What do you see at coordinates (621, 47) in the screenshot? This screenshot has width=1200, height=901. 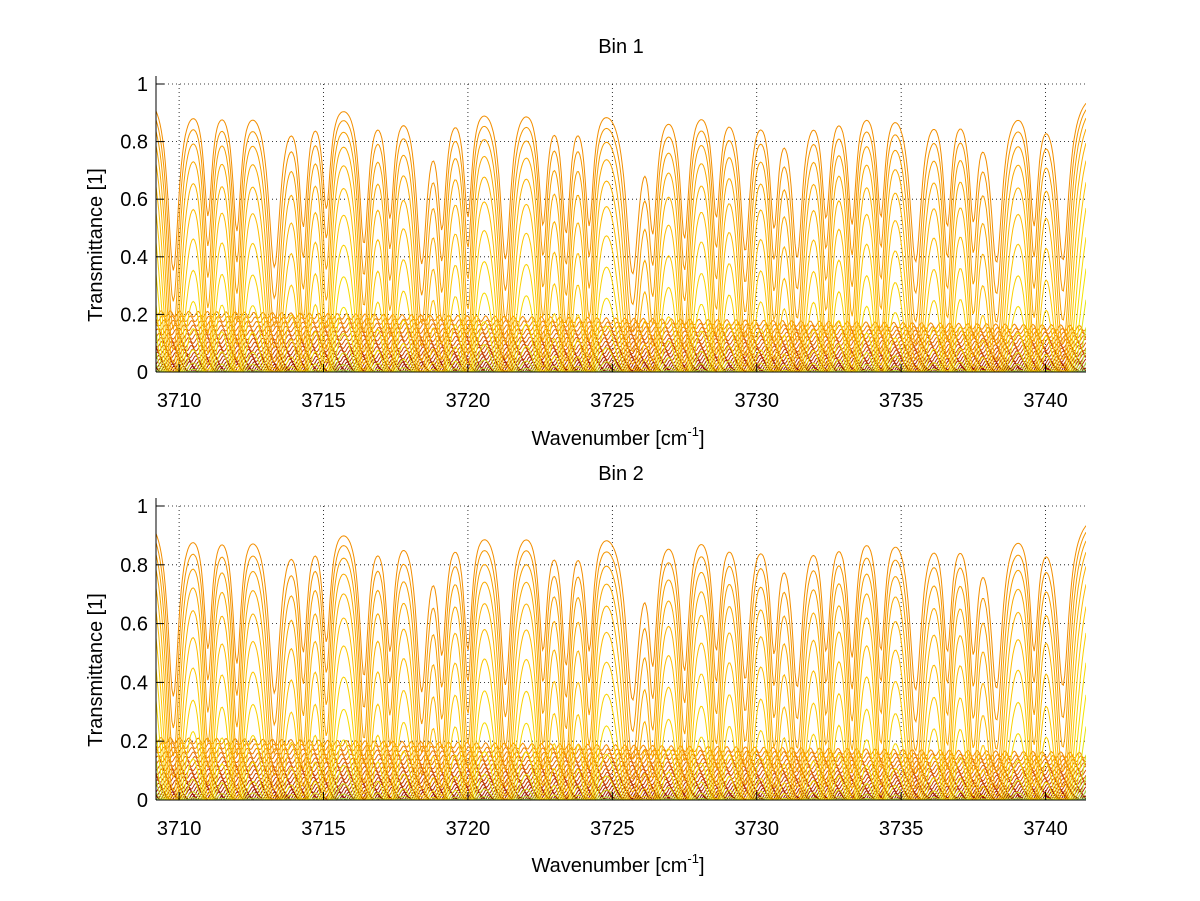 I see `chart-title: Bin 1` at bounding box center [621, 47].